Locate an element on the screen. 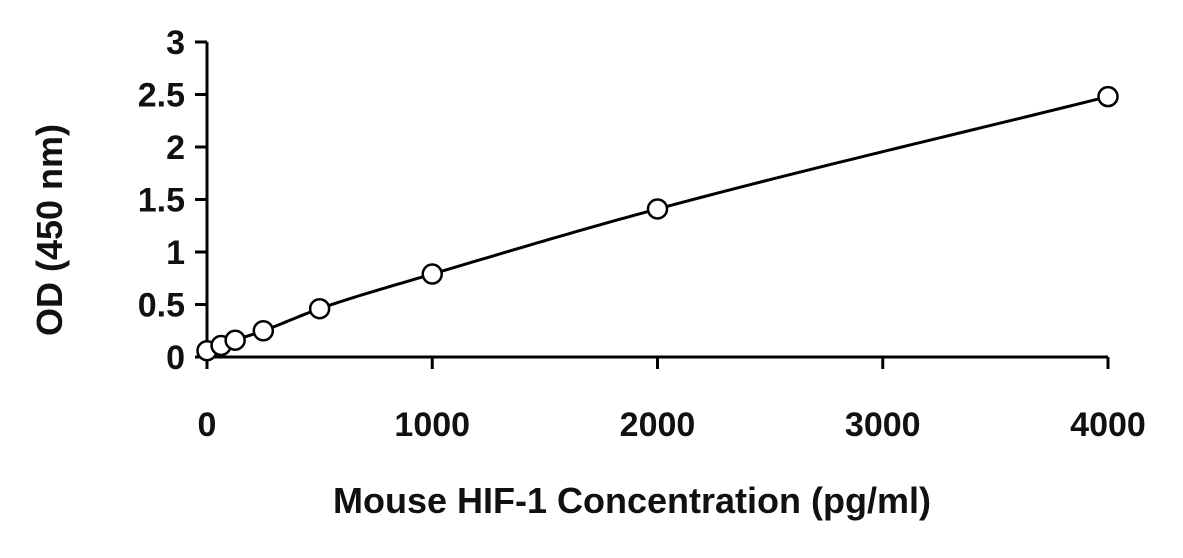 This screenshot has width=1183, height=558. y-tick-label: 0.5 is located at coordinates (161, 306).